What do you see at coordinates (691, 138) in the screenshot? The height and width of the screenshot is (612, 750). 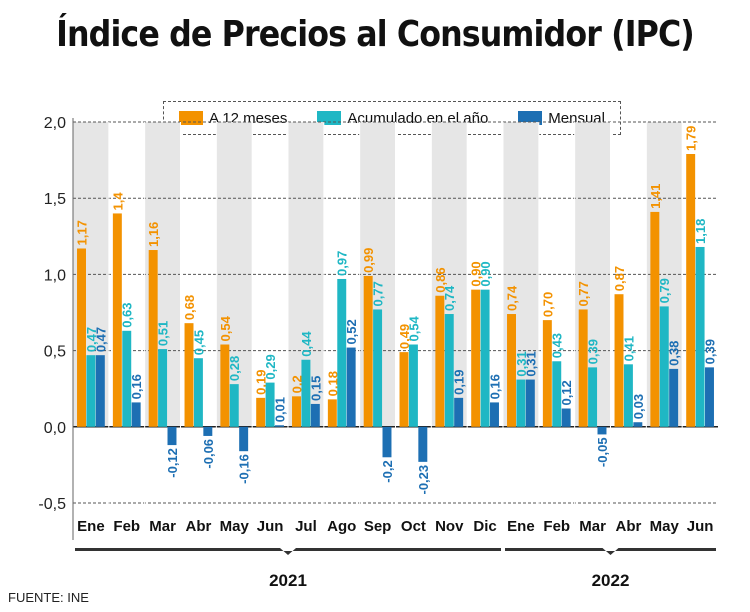 I see `data-label: 1,79` at bounding box center [691, 138].